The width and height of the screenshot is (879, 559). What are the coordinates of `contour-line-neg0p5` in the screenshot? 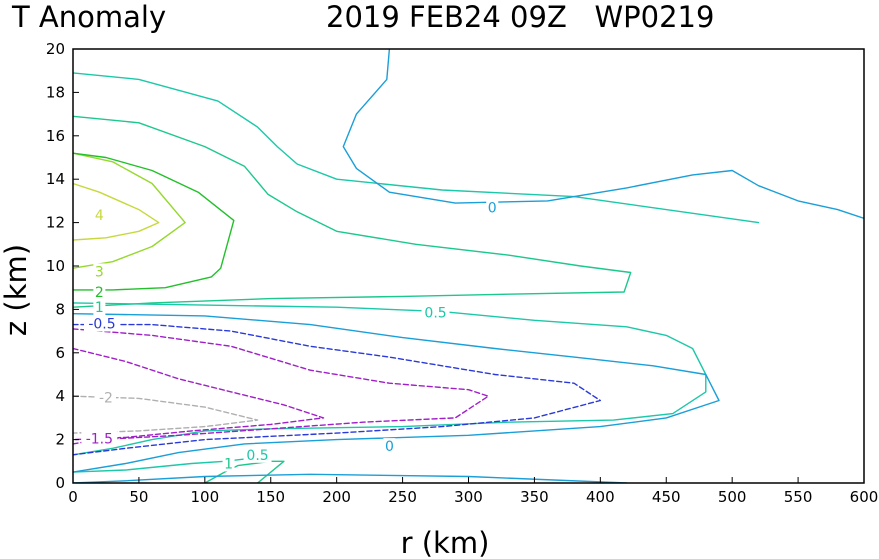 It's located at (337, 389).